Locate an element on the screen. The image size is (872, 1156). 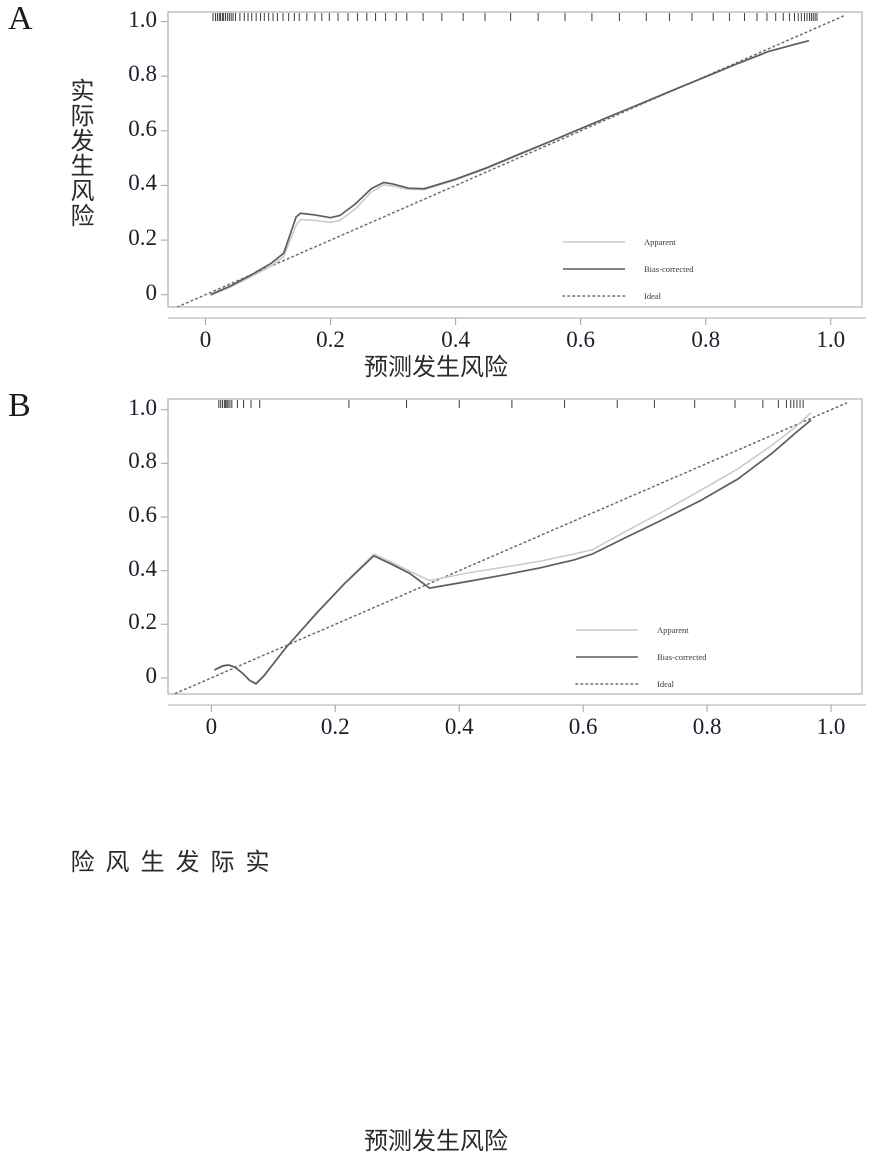
panel-a-y-axis-title: 实际发生风险 is located at coordinates (79, 153).